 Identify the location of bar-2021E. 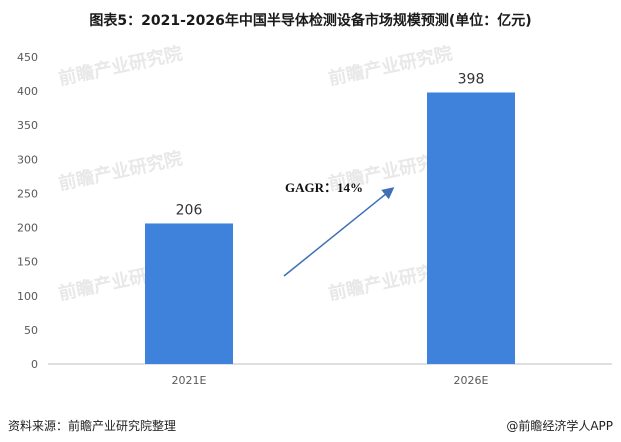
(189, 293).